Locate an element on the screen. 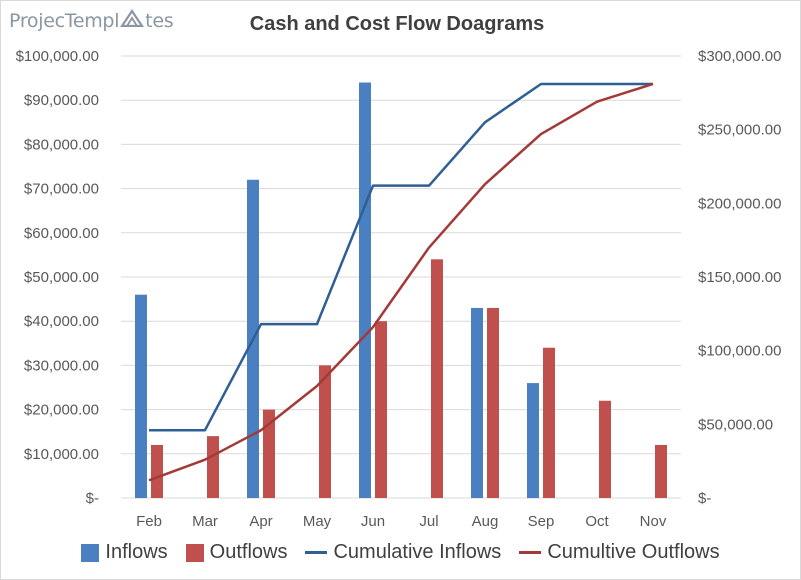 This screenshot has height=580, width=801. legend-item-cumulative-outflows: Cumultive Outflows is located at coordinates (619, 552).